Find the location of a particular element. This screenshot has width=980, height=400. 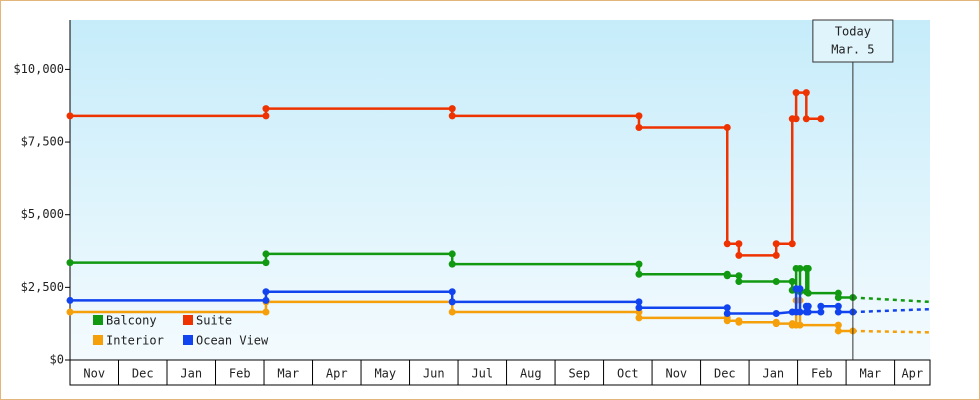

x-tick-label: Oct is located at coordinates (628, 374).